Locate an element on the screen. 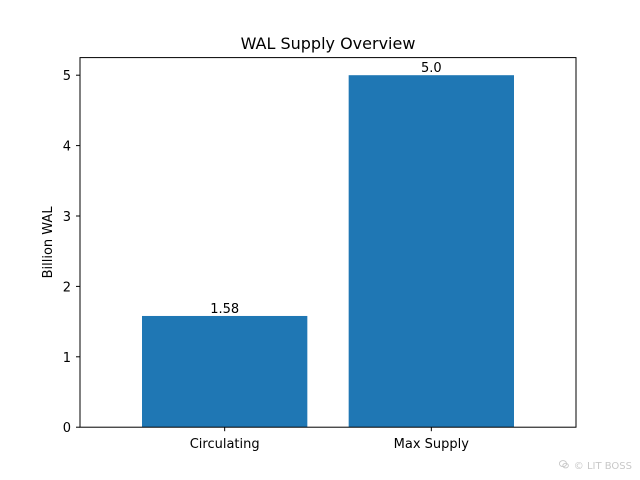 The height and width of the screenshot is (480, 640). bar-circulating is located at coordinates (225, 371).